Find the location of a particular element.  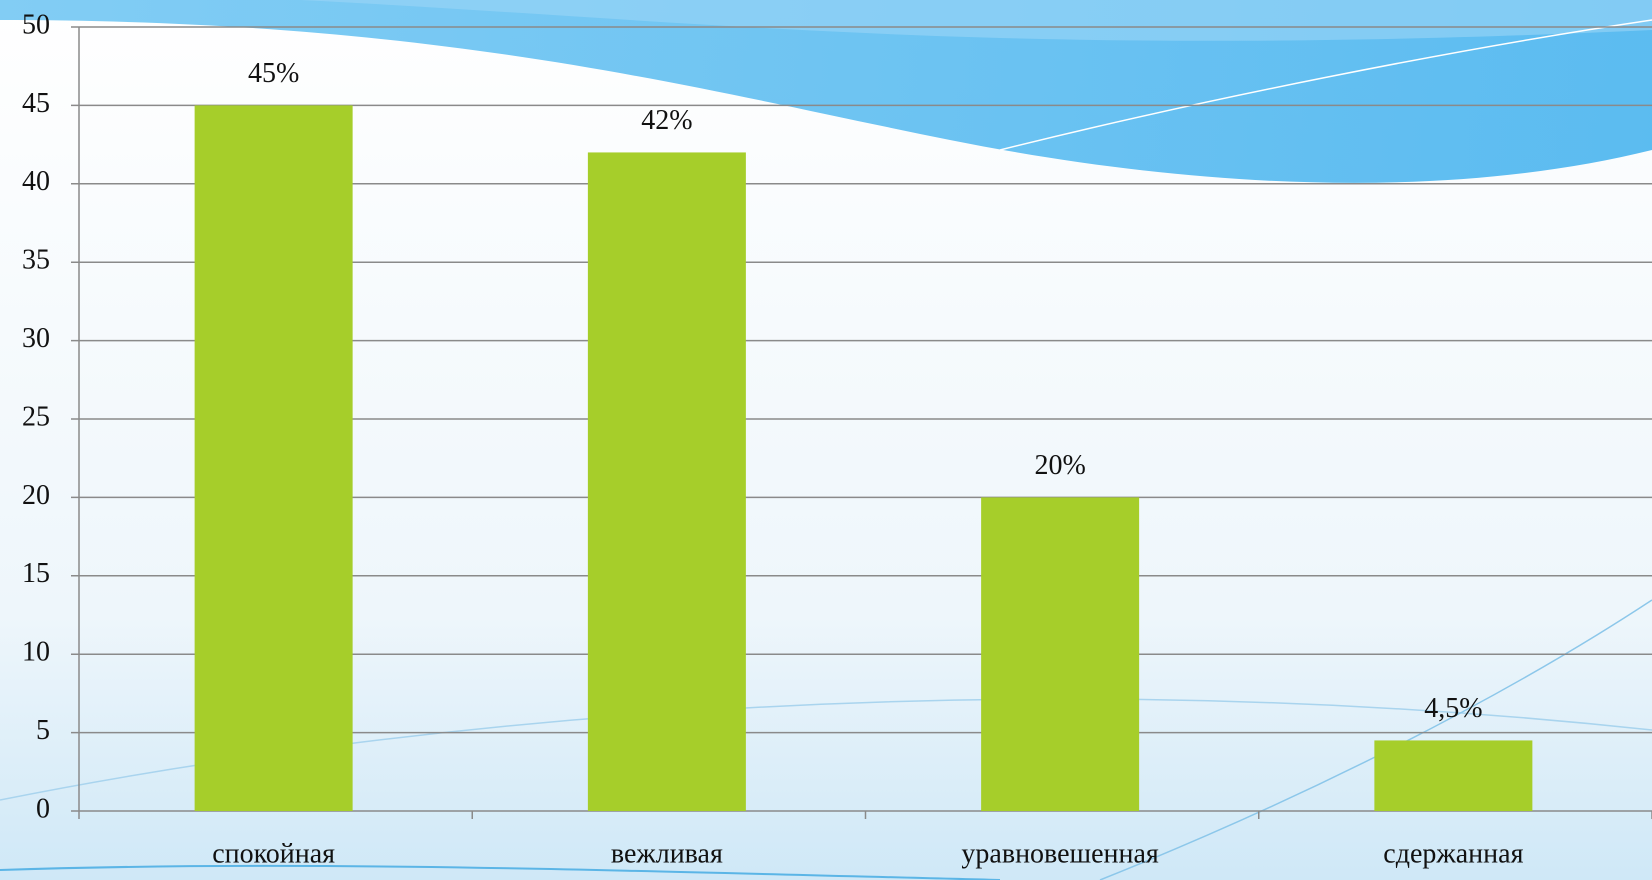

y-tick-label: 20 is located at coordinates (36, 495).